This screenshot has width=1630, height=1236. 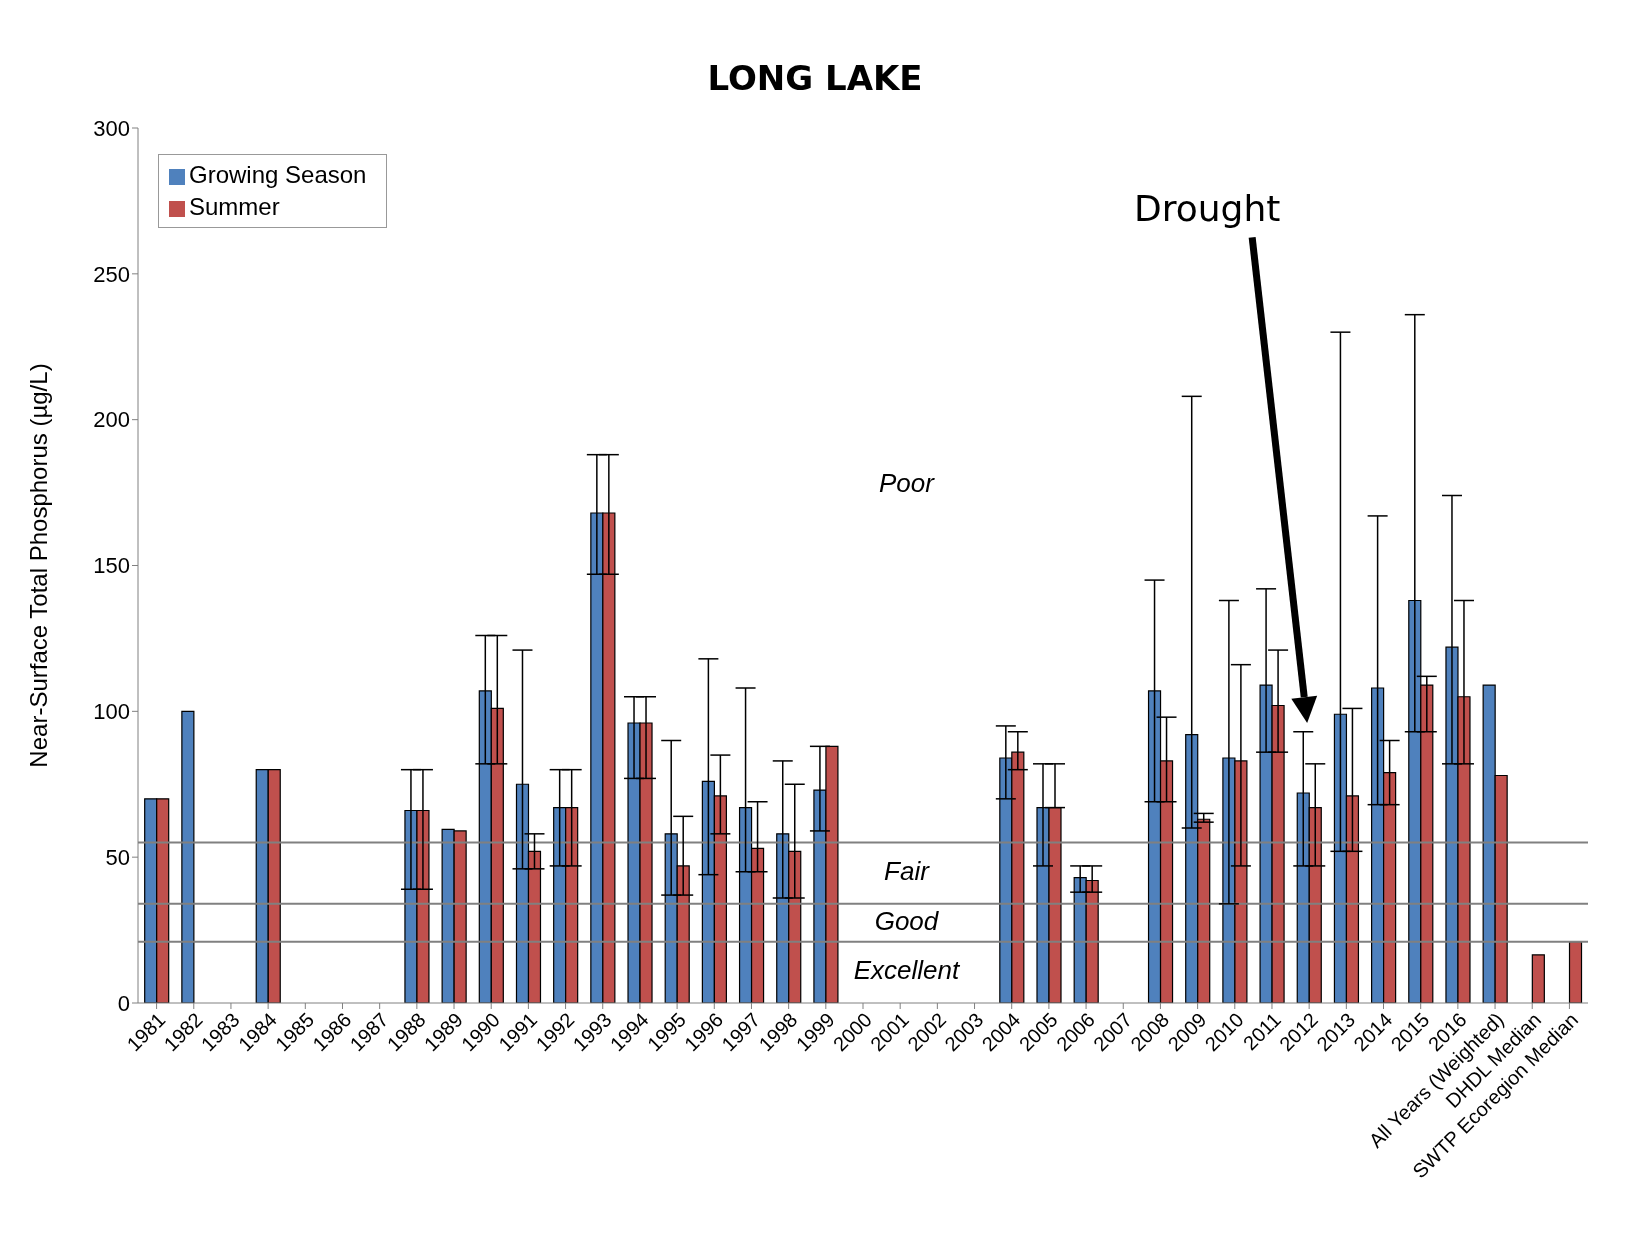 What do you see at coordinates (117, 857) in the screenshot?
I see `y-tick-label: 50` at bounding box center [117, 857].